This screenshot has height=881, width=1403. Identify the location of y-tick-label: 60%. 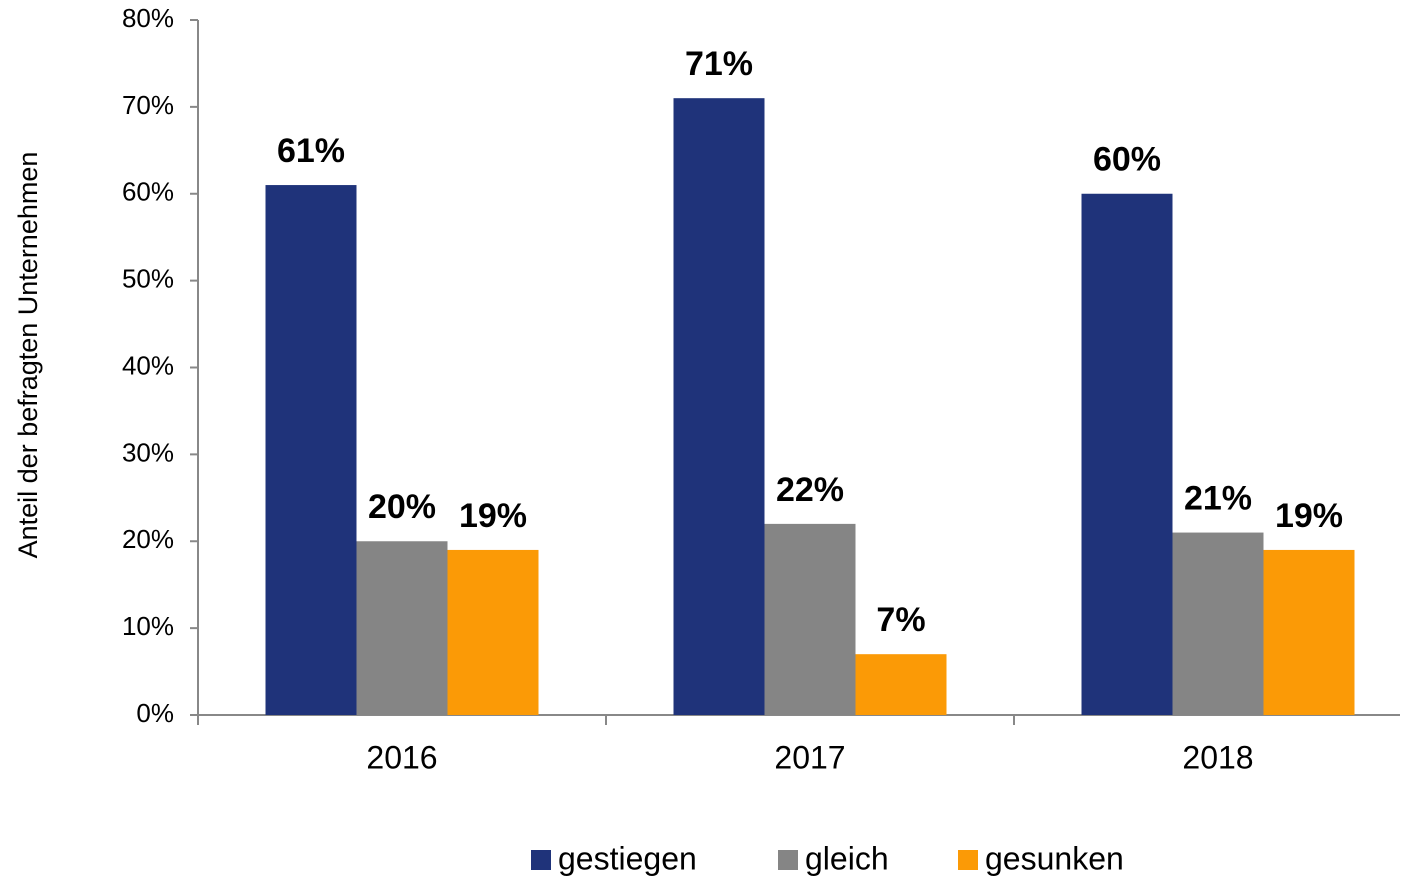
(148, 192).